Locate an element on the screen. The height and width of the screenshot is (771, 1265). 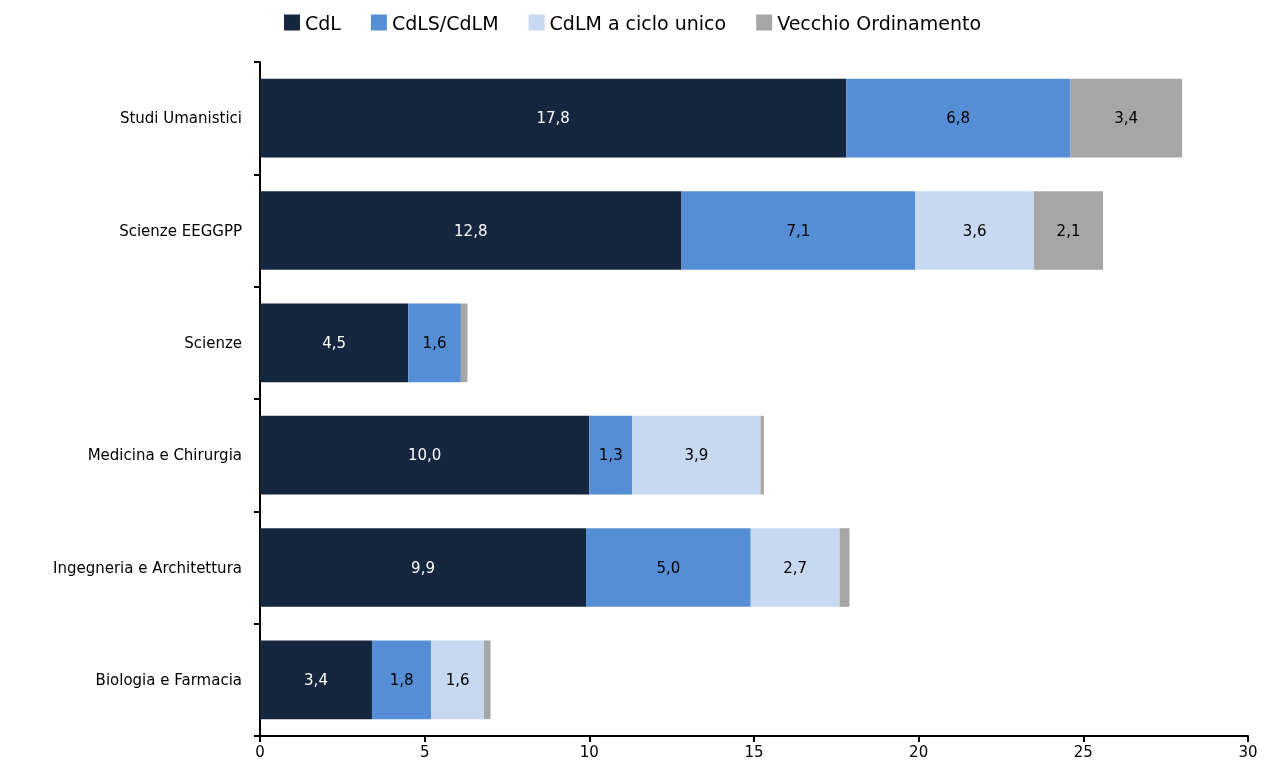
x-tick-label: 30 is located at coordinates (1248, 751).